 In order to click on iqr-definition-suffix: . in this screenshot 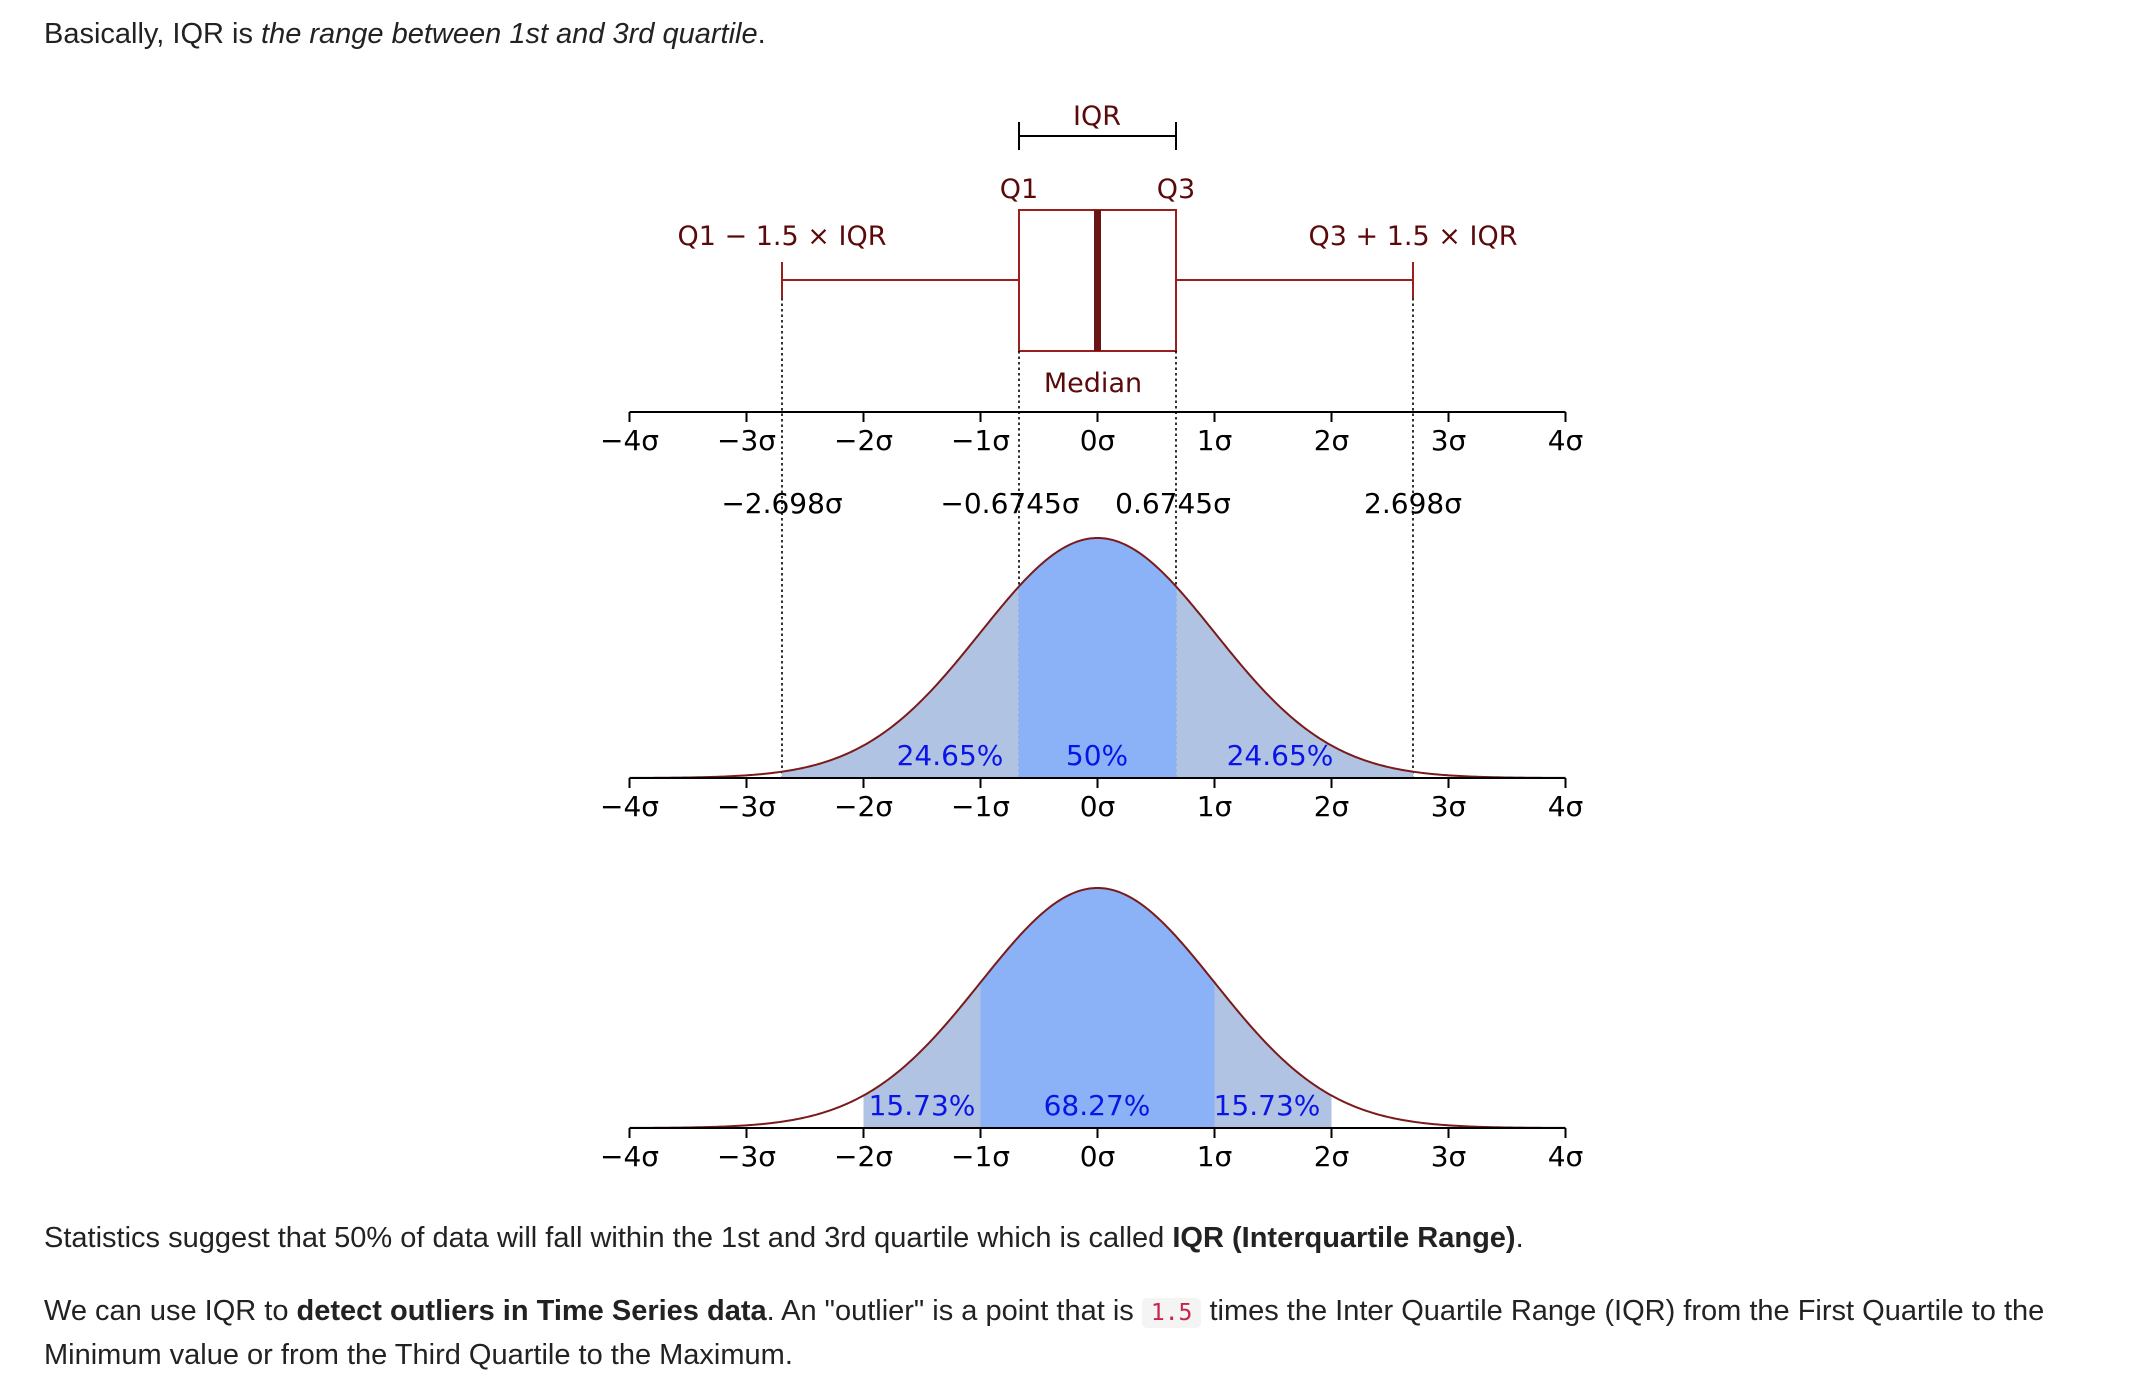, I will do `click(1519, 1238)`.